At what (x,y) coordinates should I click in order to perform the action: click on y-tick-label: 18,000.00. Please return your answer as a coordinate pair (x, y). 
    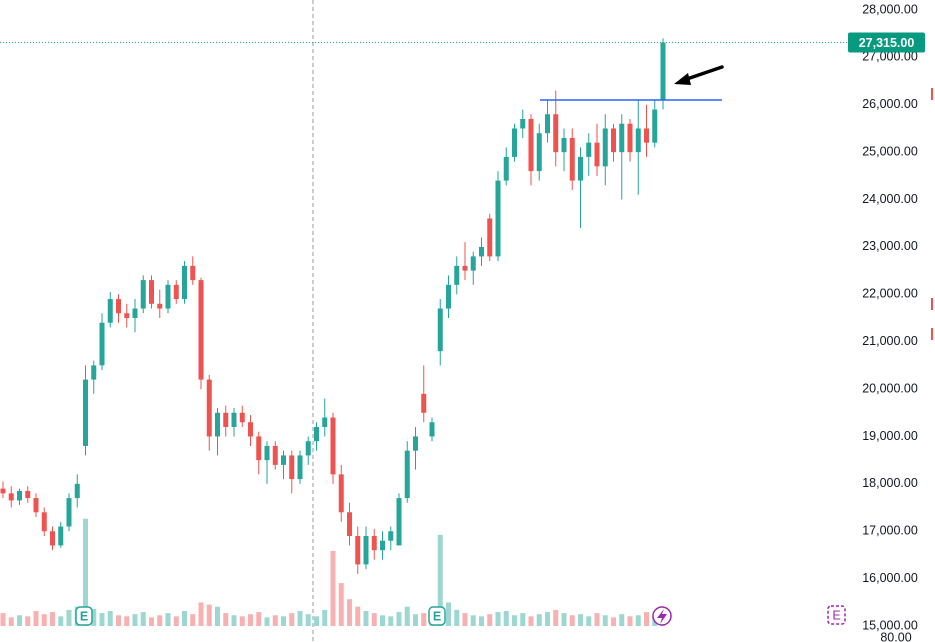
    Looking at the image, I should click on (890, 483).